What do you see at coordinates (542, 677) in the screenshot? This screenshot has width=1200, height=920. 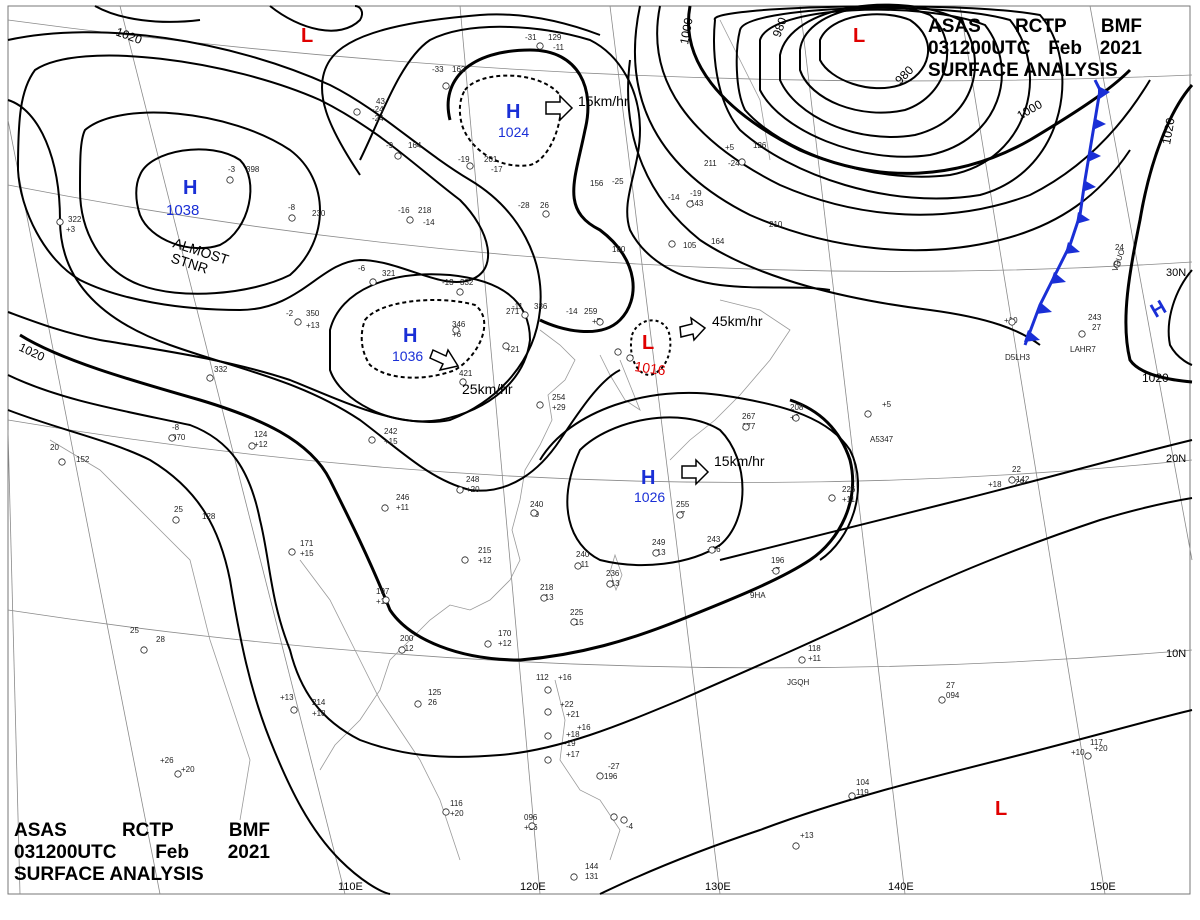 I see `station-value: 112` at bounding box center [542, 677].